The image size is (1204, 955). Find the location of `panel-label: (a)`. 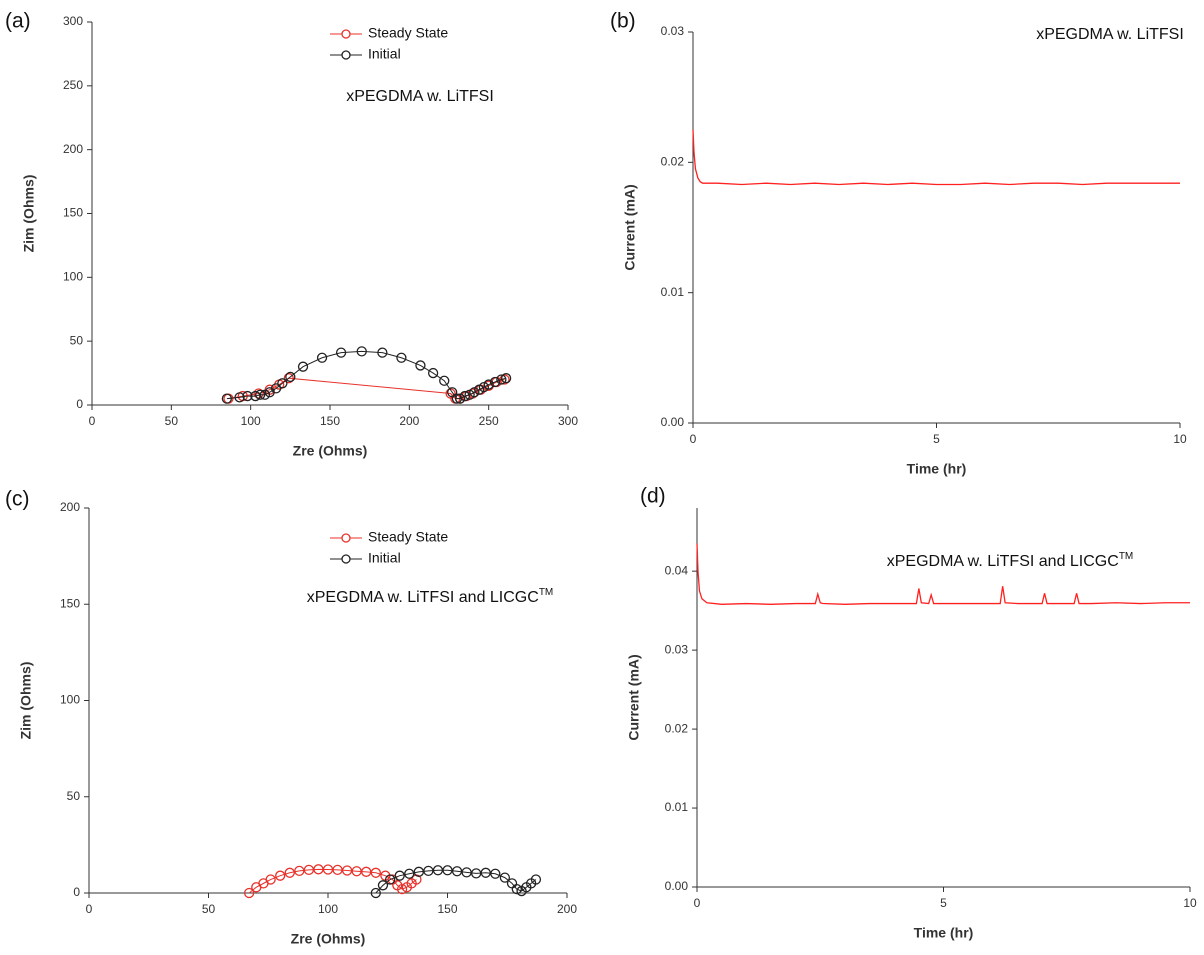

panel-label: (a) is located at coordinates (18, 21).